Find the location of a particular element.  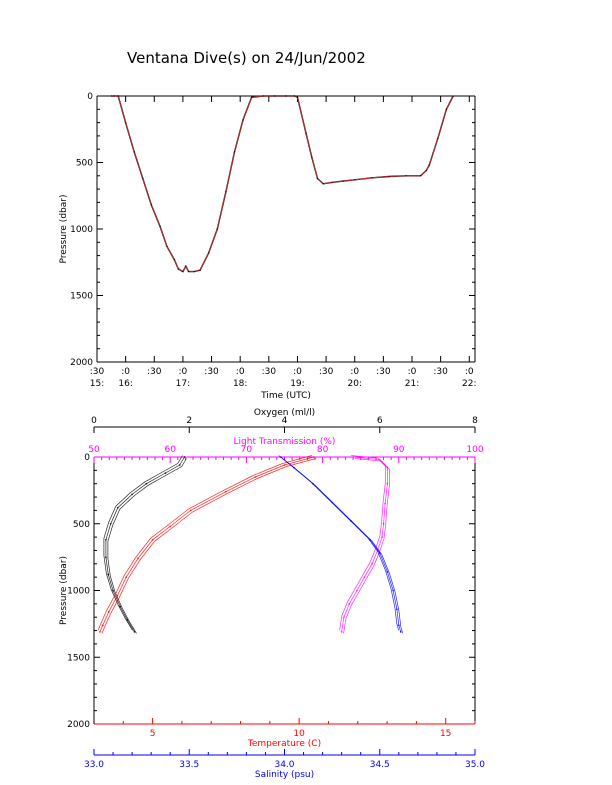

salinity-tick-label: 35.0 is located at coordinates (475, 765).